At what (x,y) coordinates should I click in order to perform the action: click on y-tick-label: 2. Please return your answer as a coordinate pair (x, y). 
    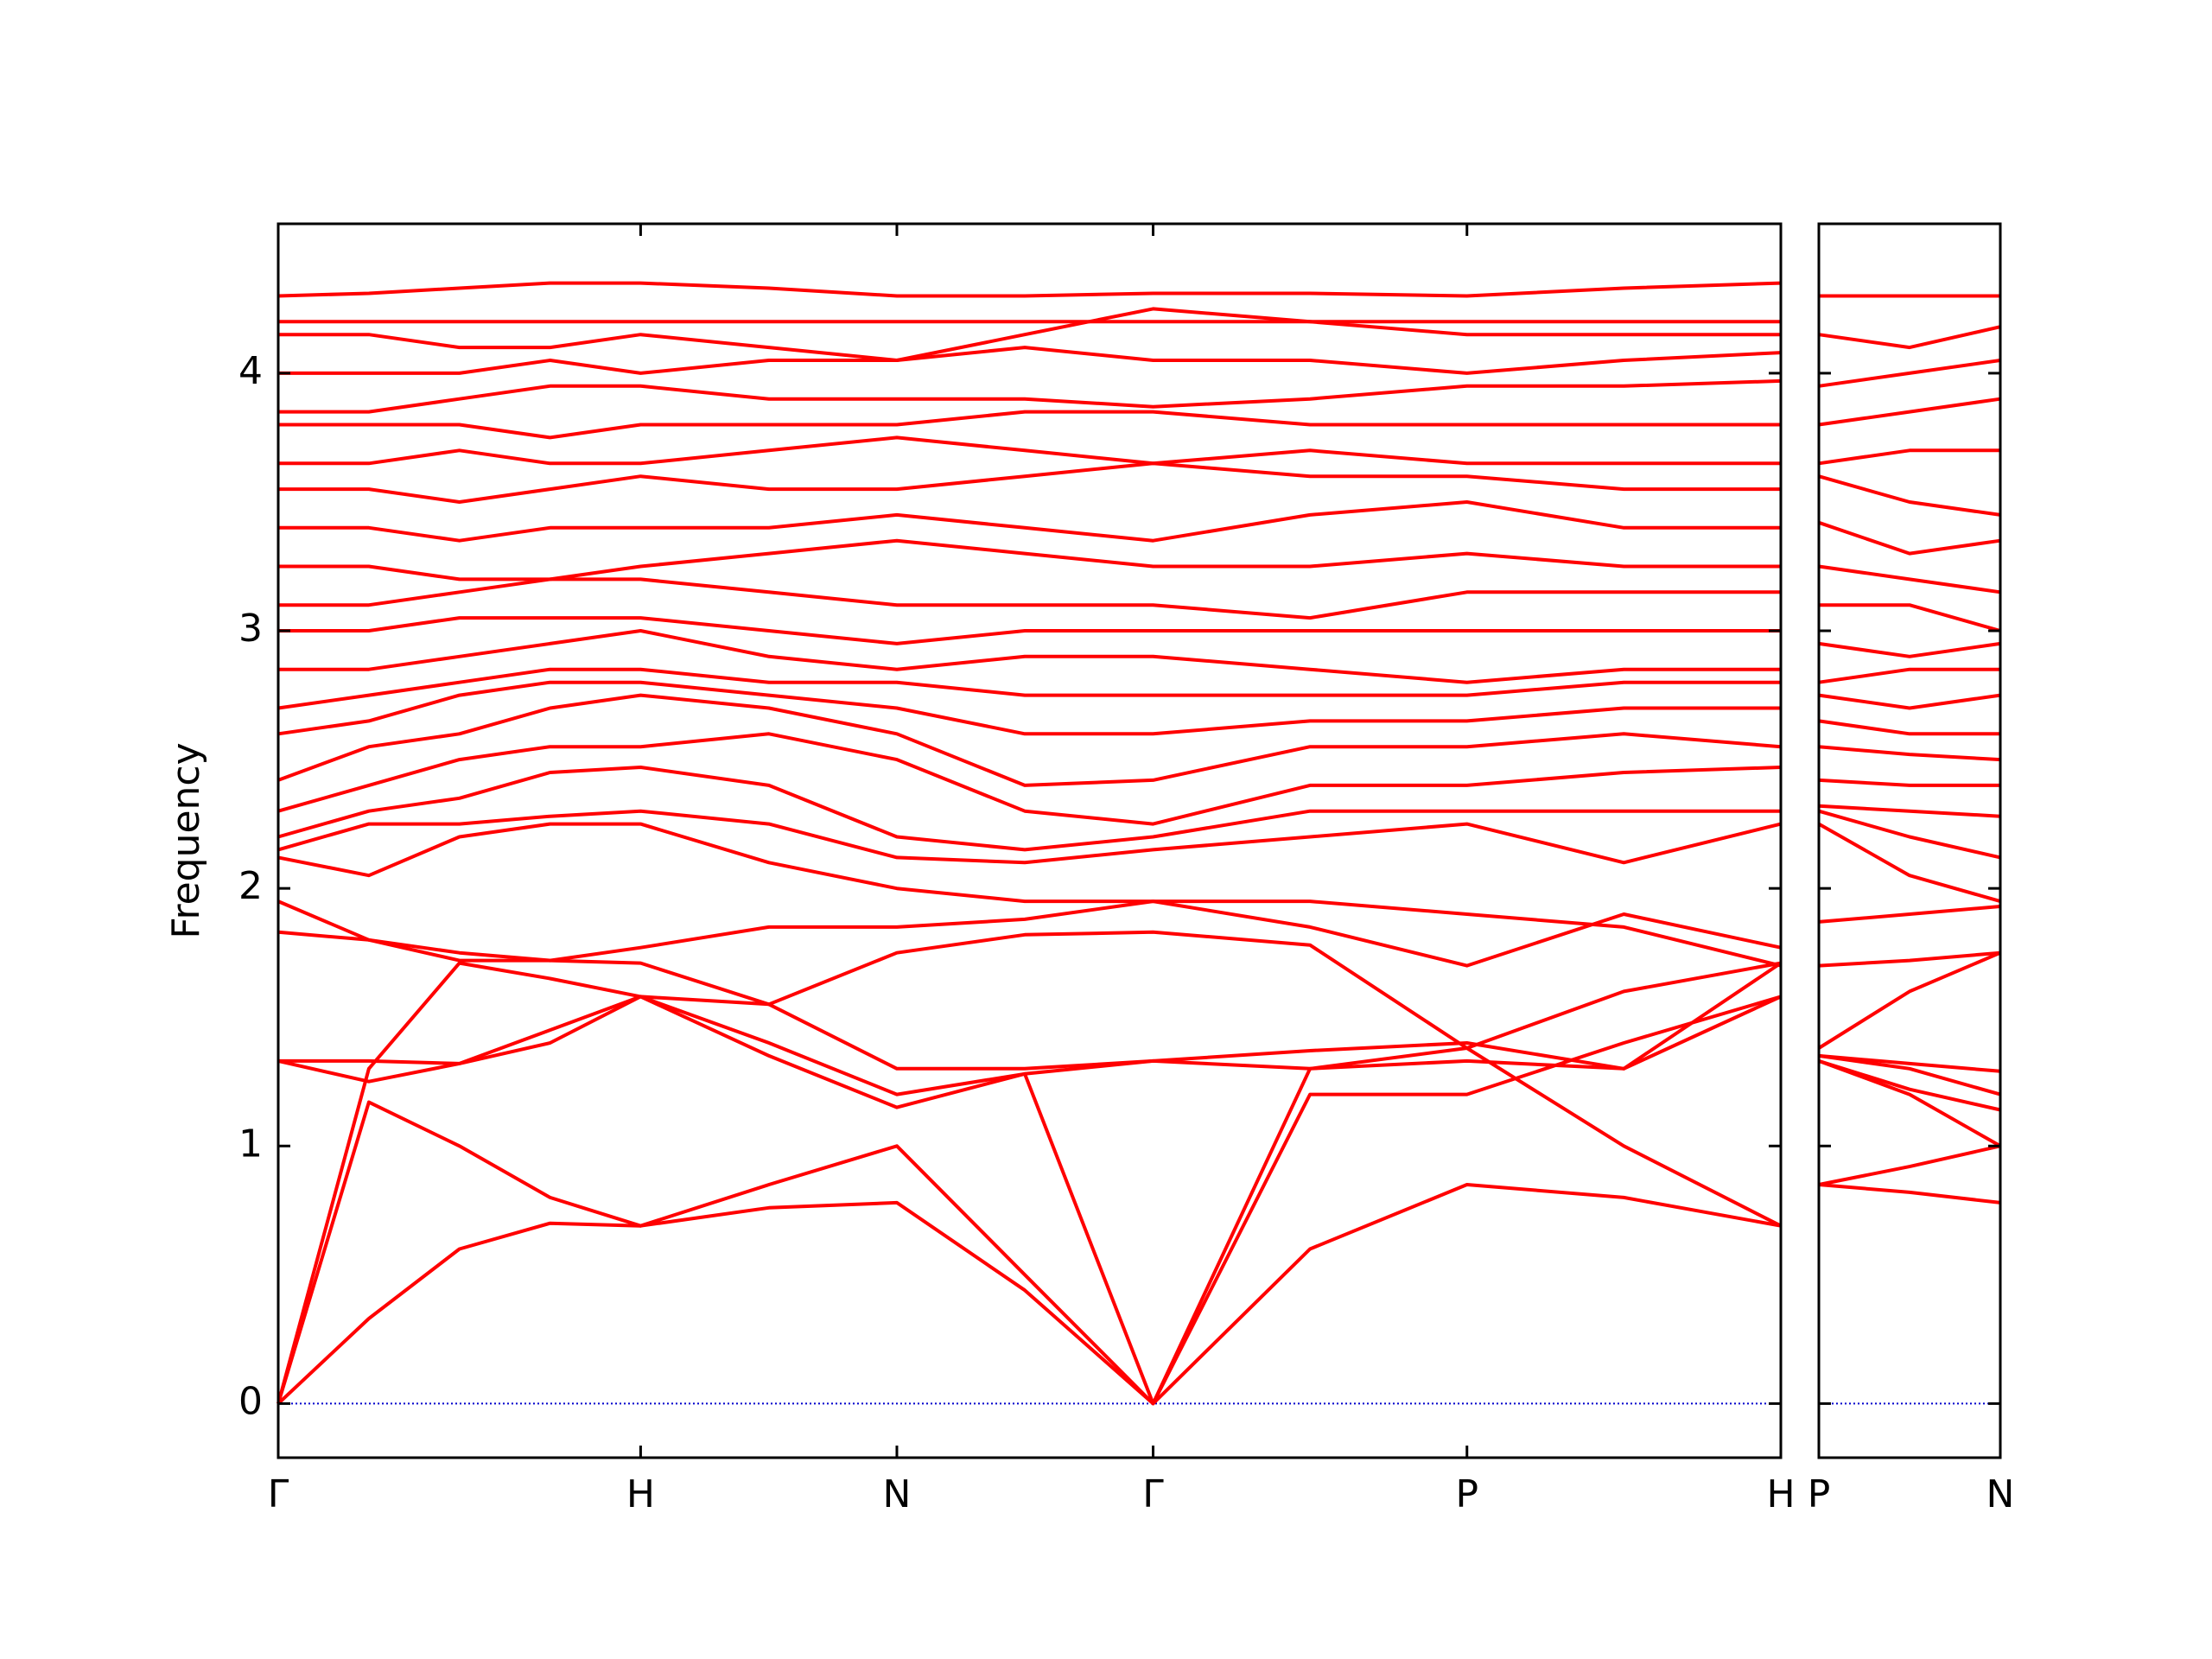
    Looking at the image, I should click on (250, 886).